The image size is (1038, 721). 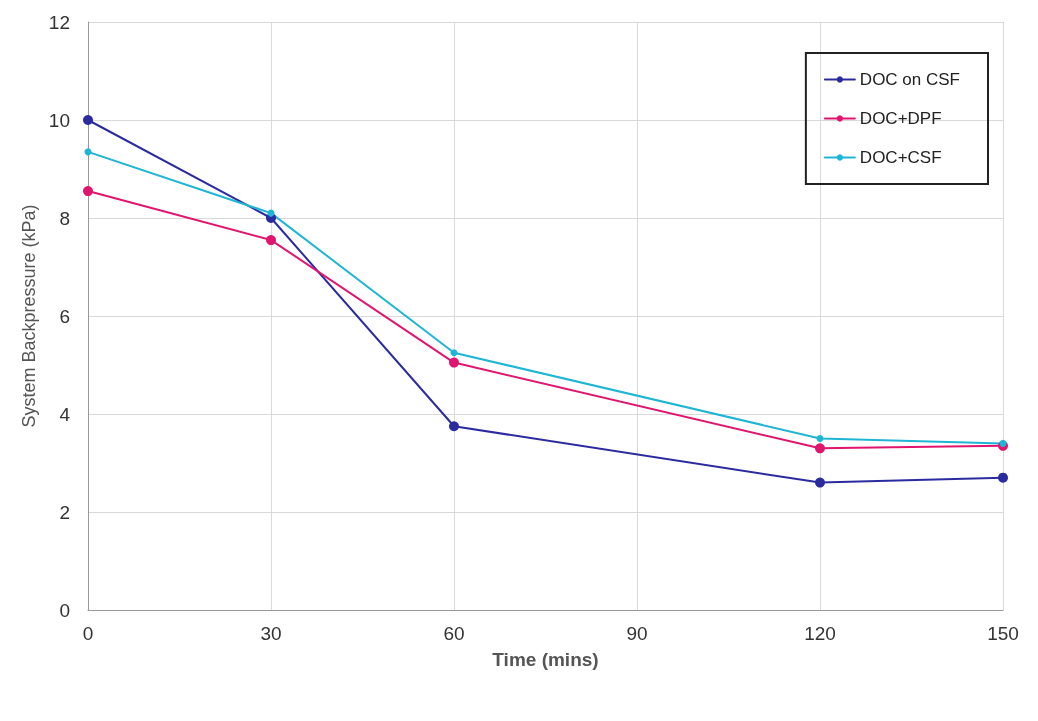 What do you see at coordinates (910, 79) in the screenshot?
I see `legend-label: DOC on CSF` at bounding box center [910, 79].